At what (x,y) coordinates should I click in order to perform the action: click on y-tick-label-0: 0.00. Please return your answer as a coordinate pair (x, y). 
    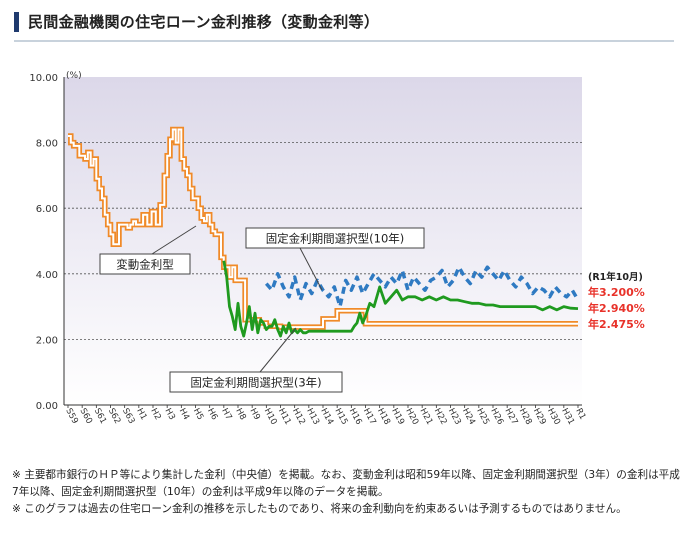
    Looking at the image, I should click on (47, 406).